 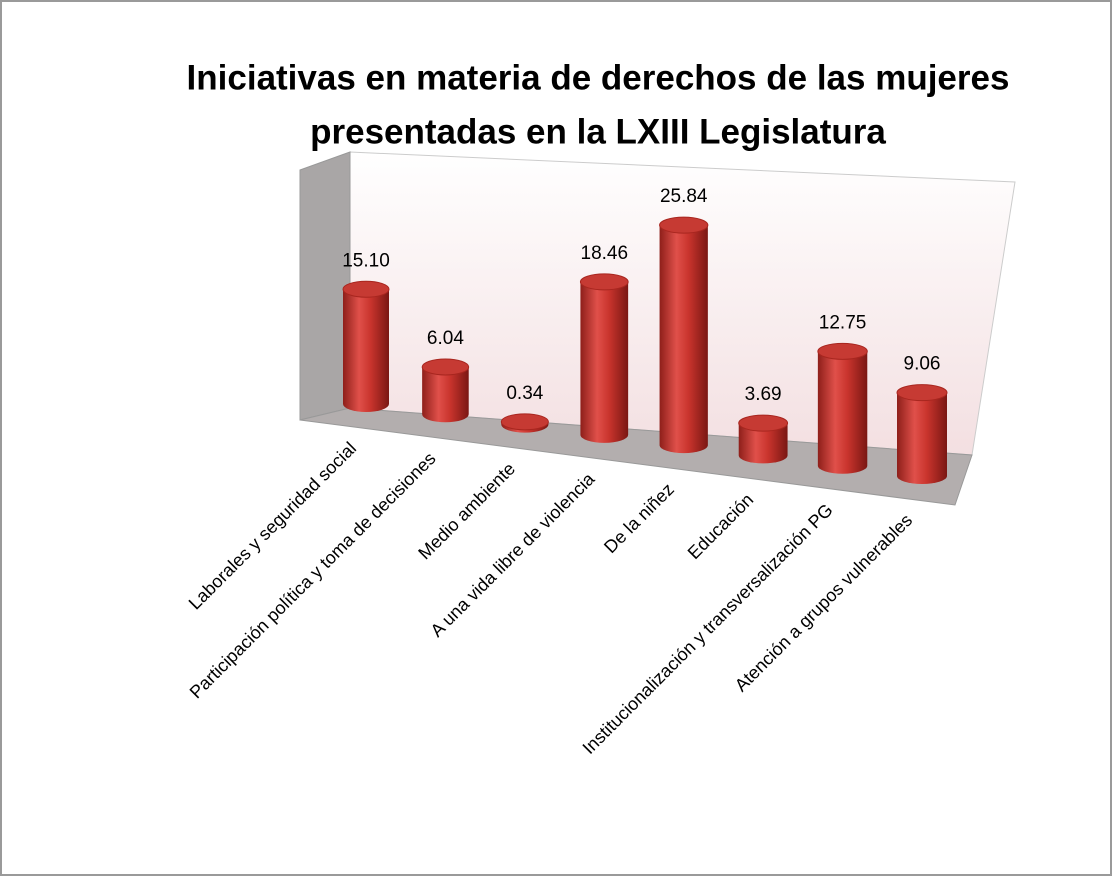 What do you see at coordinates (325, 286) in the screenshot?
I see `side-wall` at bounding box center [325, 286].